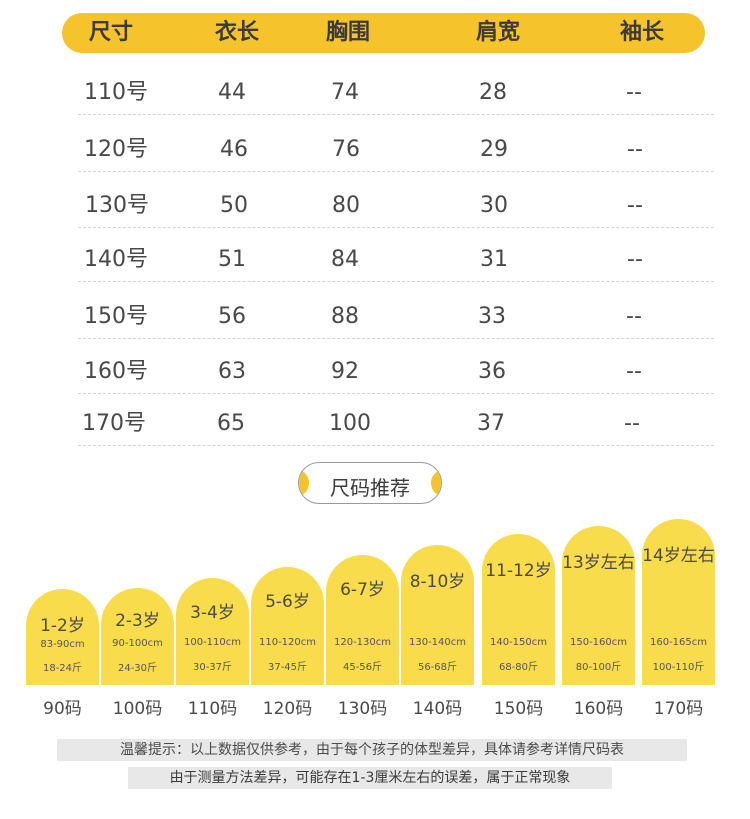 Image resolution: width=750 pixels, height=819 pixels. I want to click on header-shoulder: 肩宽, so click(498, 32).